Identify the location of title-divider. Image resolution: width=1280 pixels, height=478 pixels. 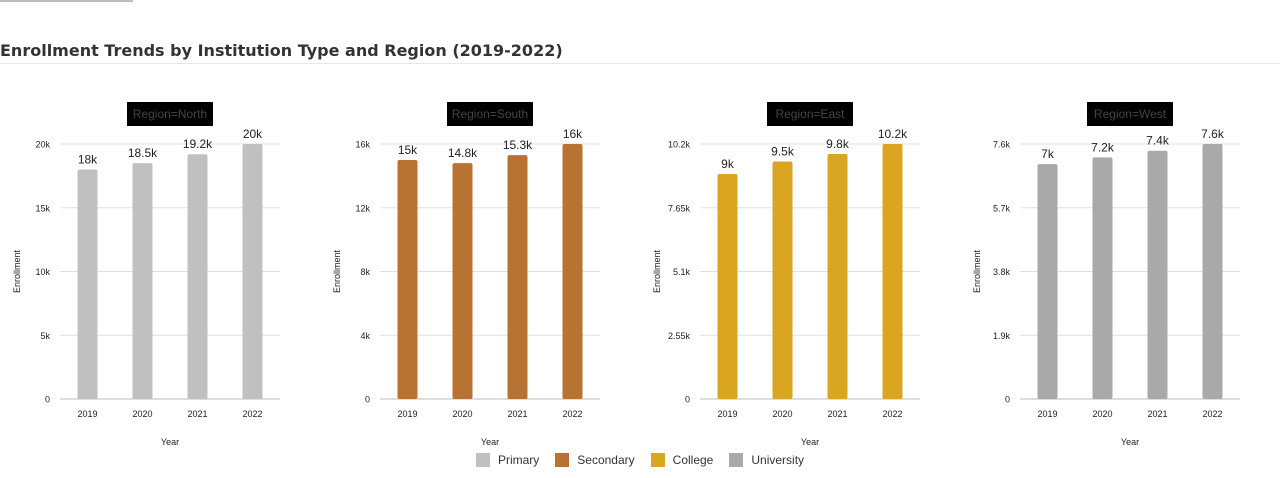
(640, 63).